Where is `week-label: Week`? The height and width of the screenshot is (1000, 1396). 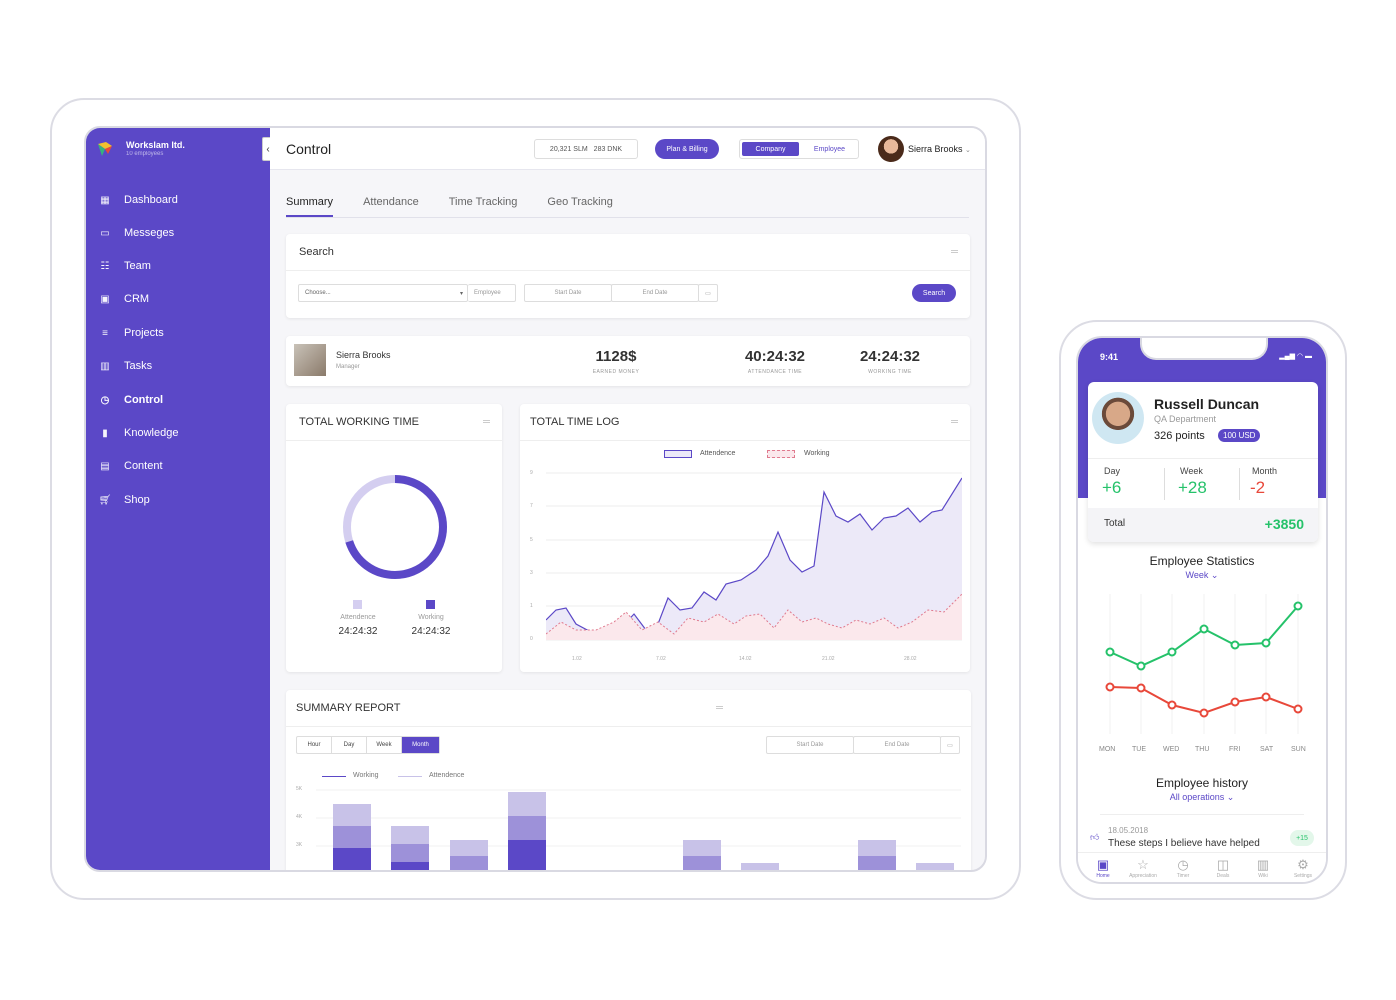
week-label: Week is located at coordinates (1191, 471).